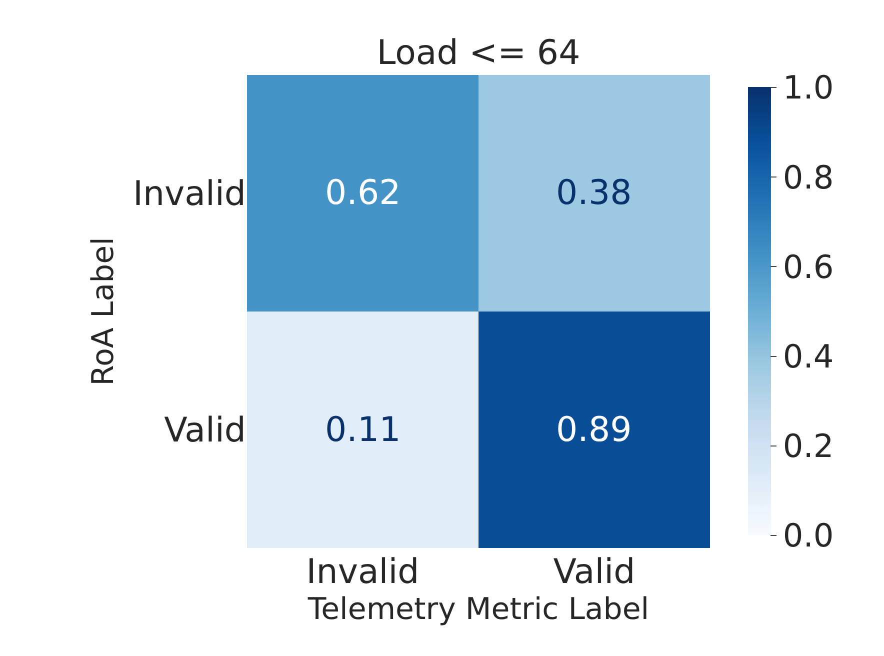  Describe the element at coordinates (363, 430) in the screenshot. I see `data-label: 0.11` at that location.